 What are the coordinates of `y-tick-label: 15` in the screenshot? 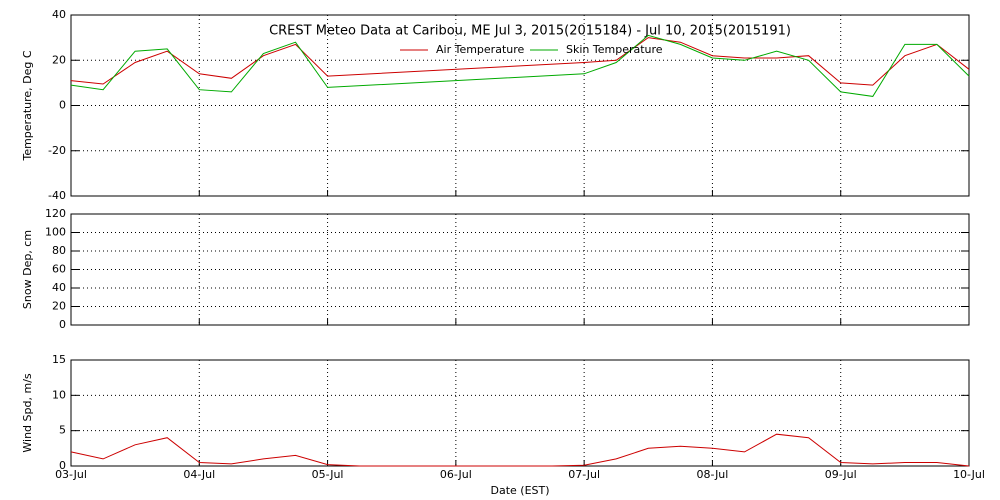 It's located at (59, 359).